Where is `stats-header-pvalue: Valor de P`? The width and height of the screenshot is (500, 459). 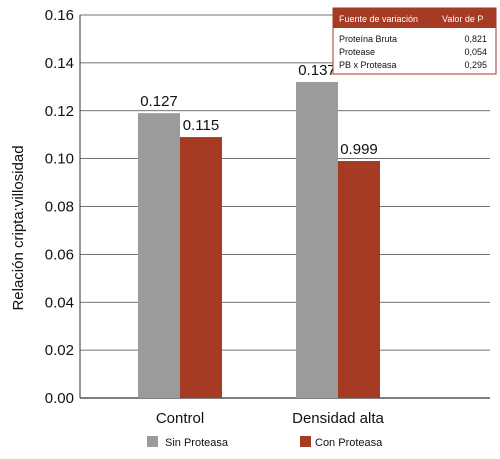 stats-header-pvalue: Valor de P is located at coordinates (462, 19).